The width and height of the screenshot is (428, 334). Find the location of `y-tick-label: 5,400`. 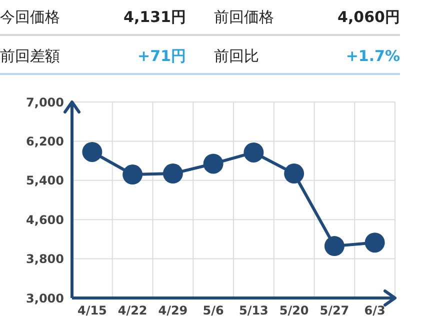

y-tick-label: 5,400 is located at coordinates (45, 181).